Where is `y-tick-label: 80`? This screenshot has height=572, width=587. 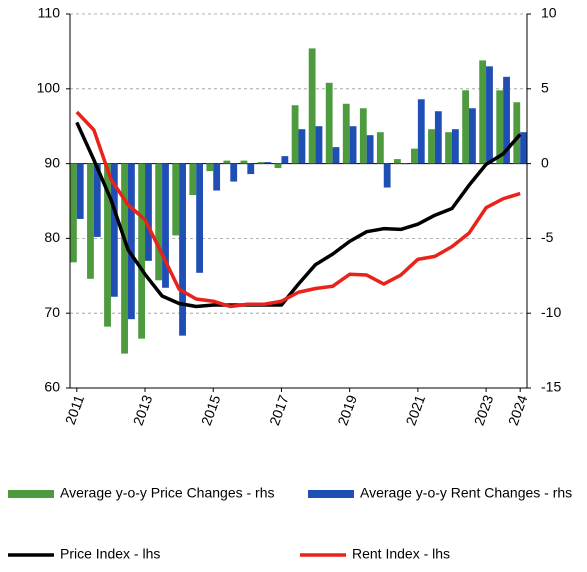 y-tick-label: 80 is located at coordinates (52, 237).